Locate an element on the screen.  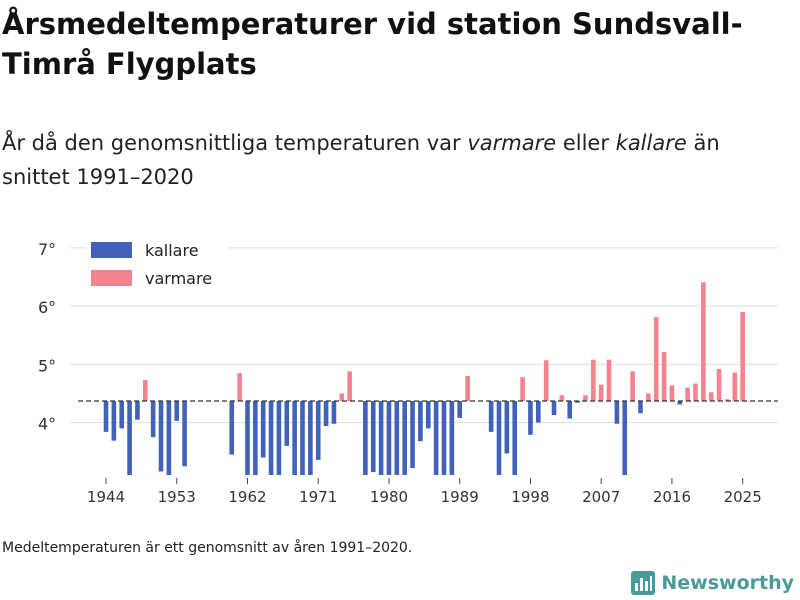
y-tick-label: 7° is located at coordinates (47, 249).